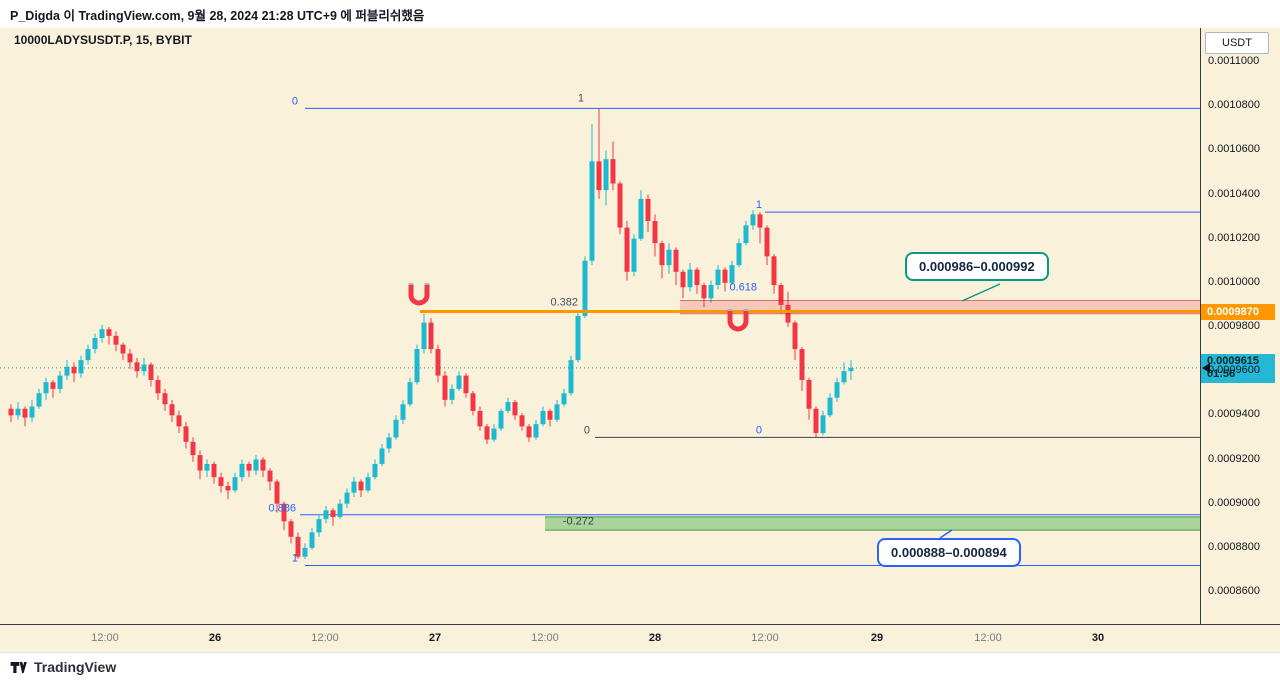 This screenshot has width=1280, height=681. I want to click on price-tick-label: 0.0010000, so click(1234, 281).